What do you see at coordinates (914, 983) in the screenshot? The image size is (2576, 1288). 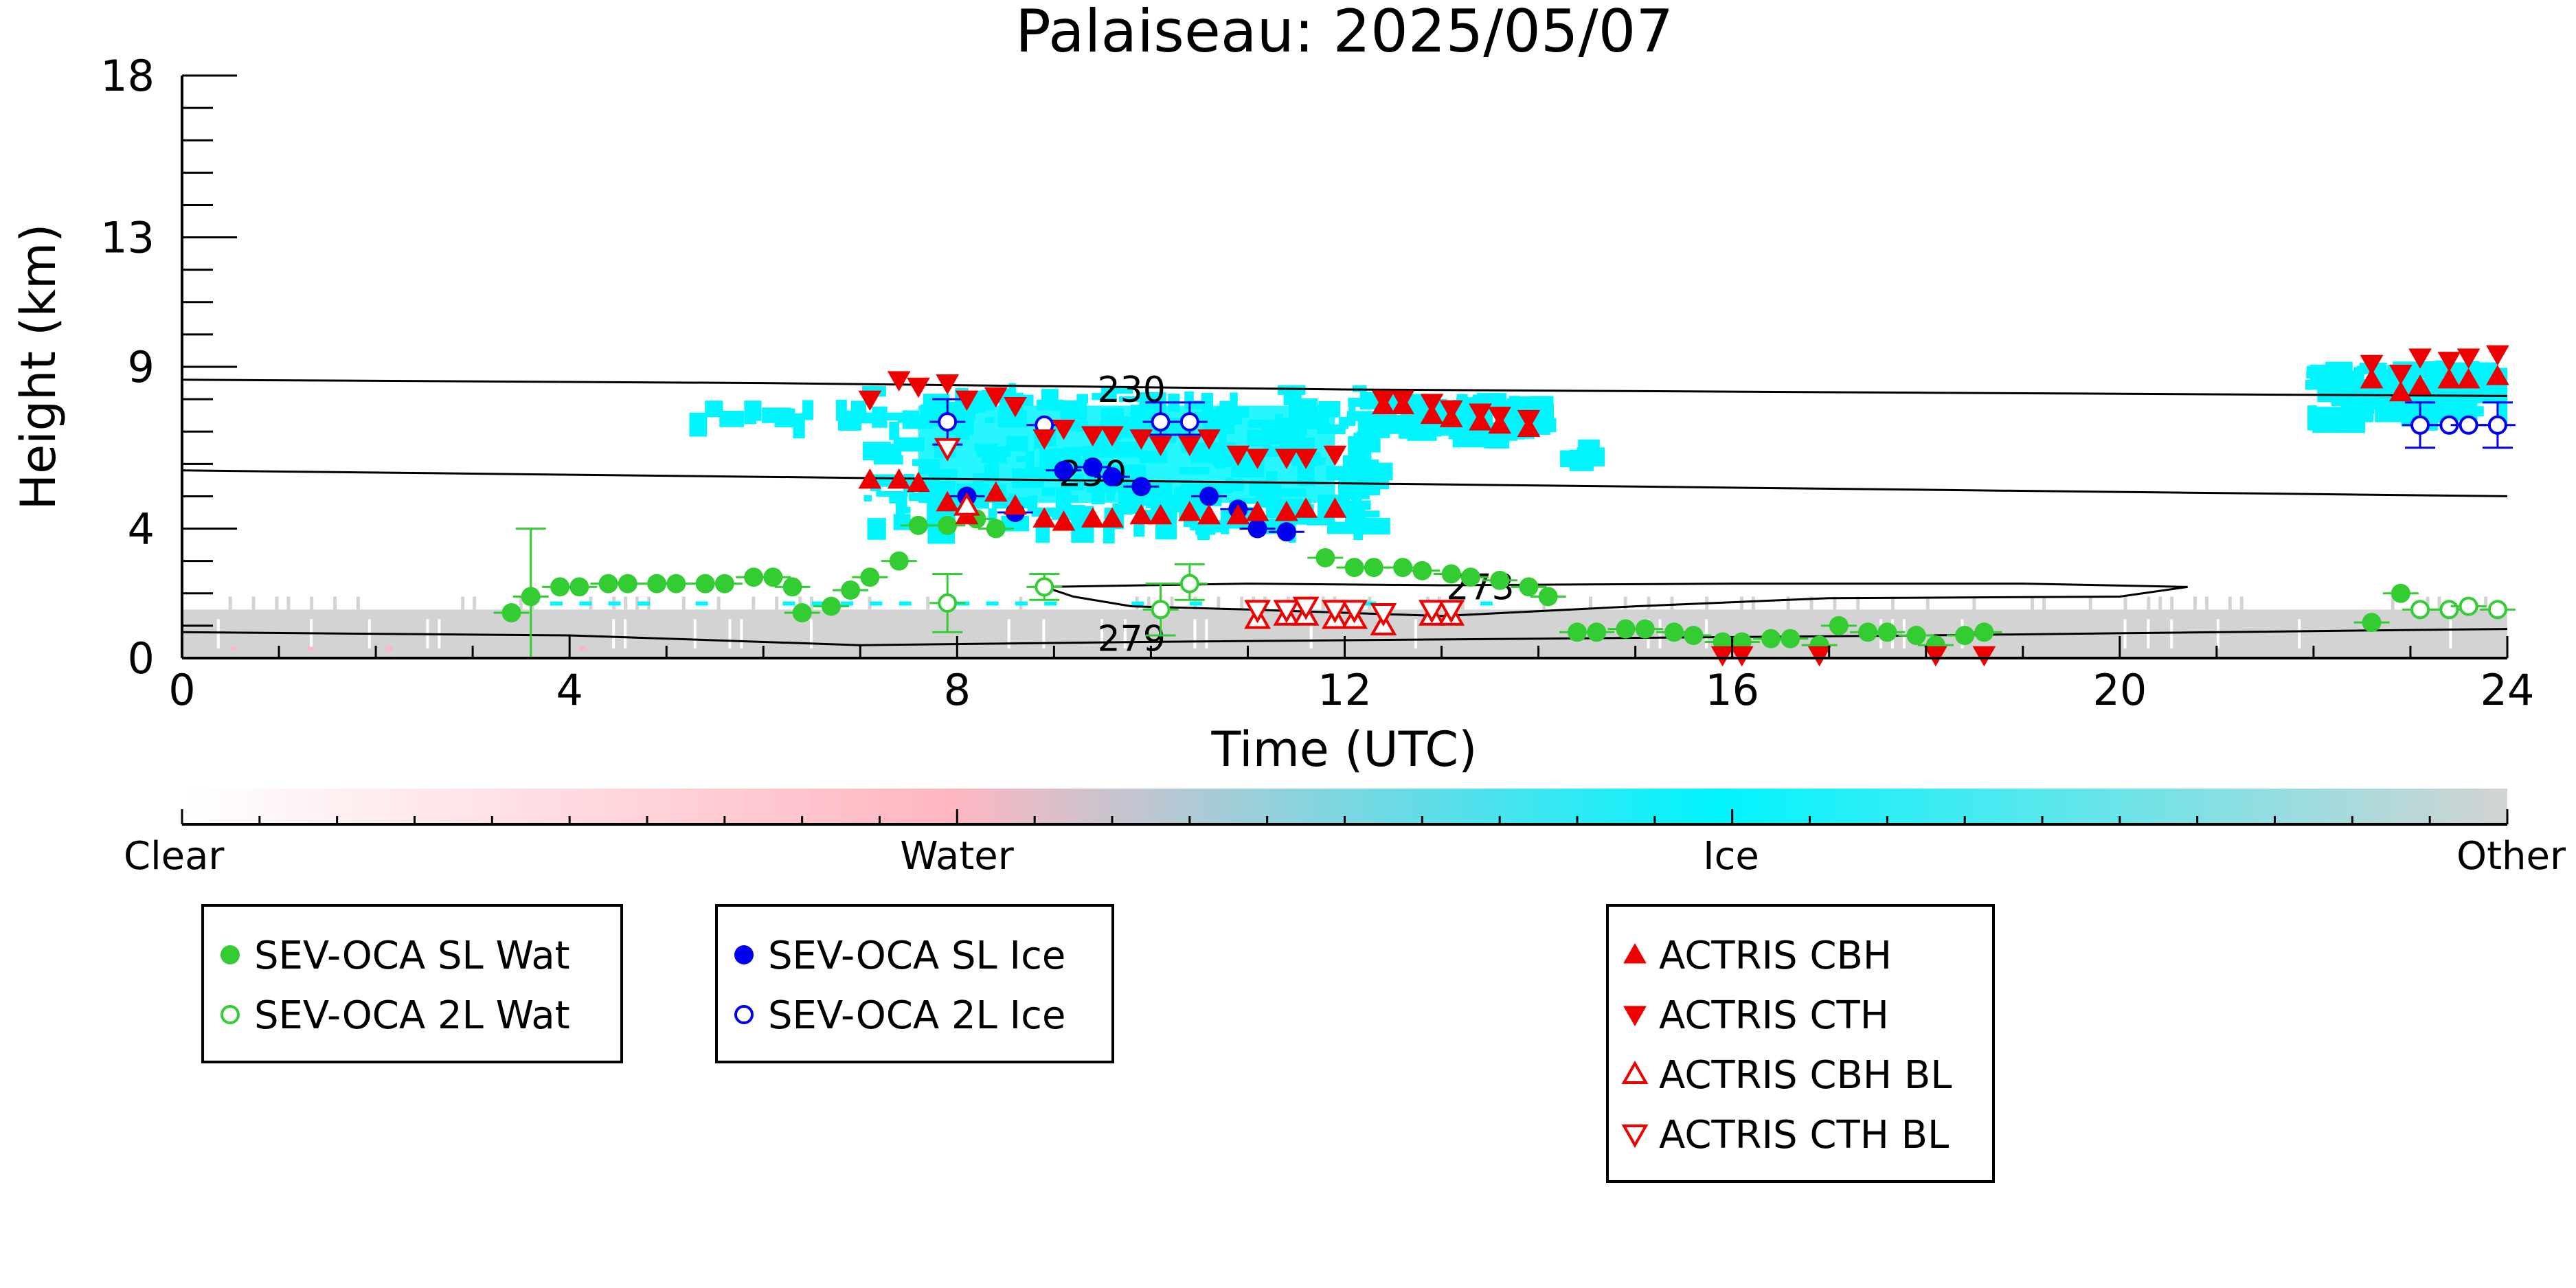 I see `legend-group-2: SEV-OCA SL Ice SEV-OCA 2L Ice` at bounding box center [914, 983].